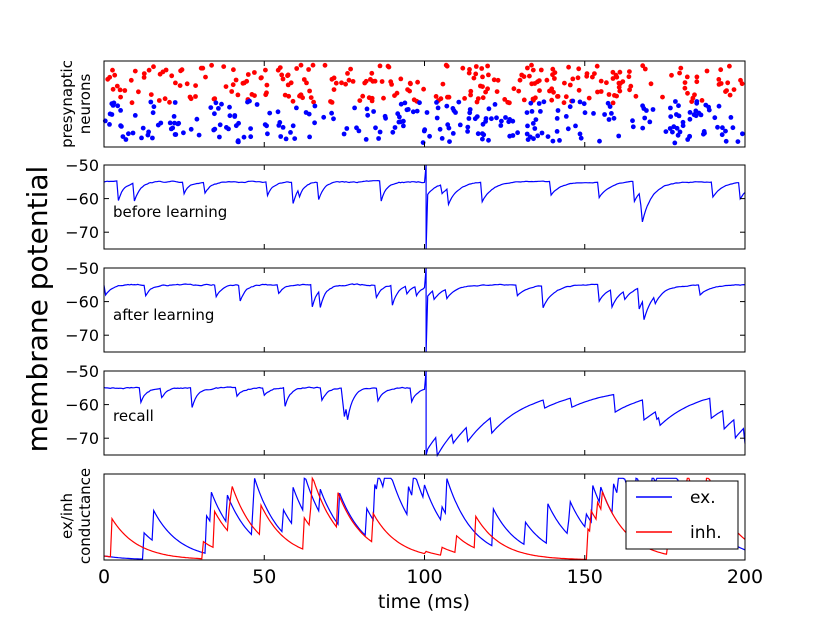 Image resolution: width=828 pixels, height=621 pixels. What do you see at coordinates (37, 309) in the screenshot?
I see `membrane-potential-label: membrane potential` at bounding box center [37, 309].